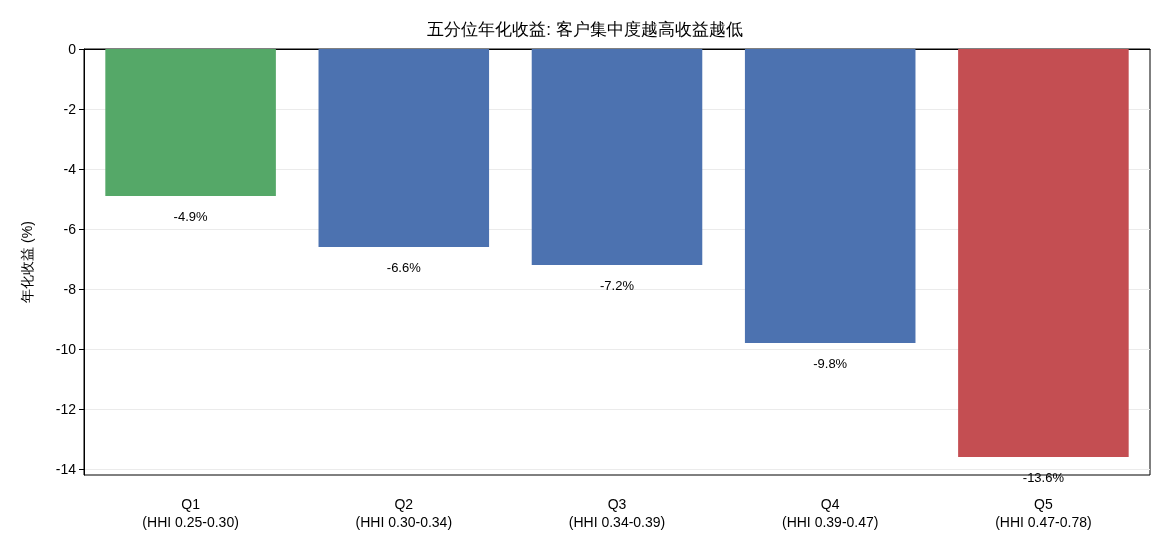 The height and width of the screenshot is (546, 1170). What do you see at coordinates (830, 363) in the screenshot?
I see `data-label: -9.8%` at bounding box center [830, 363].